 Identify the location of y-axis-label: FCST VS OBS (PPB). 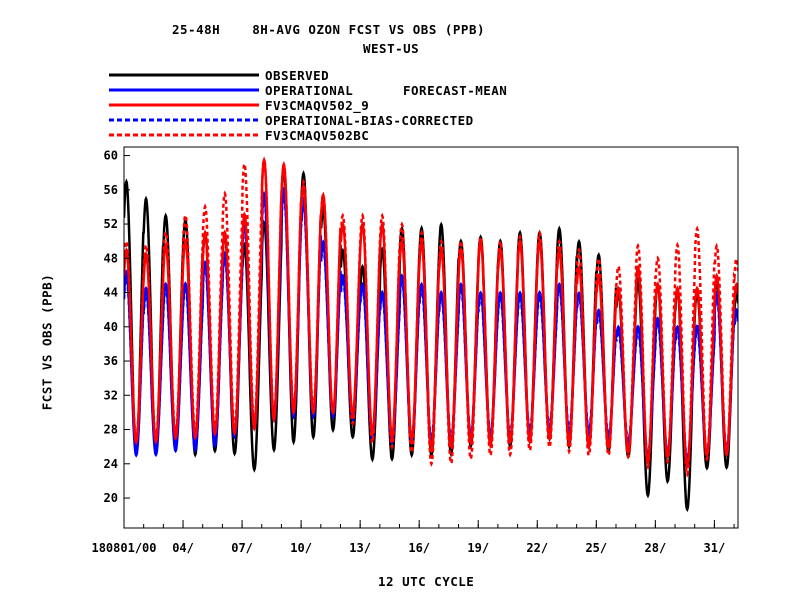
(47, 342).